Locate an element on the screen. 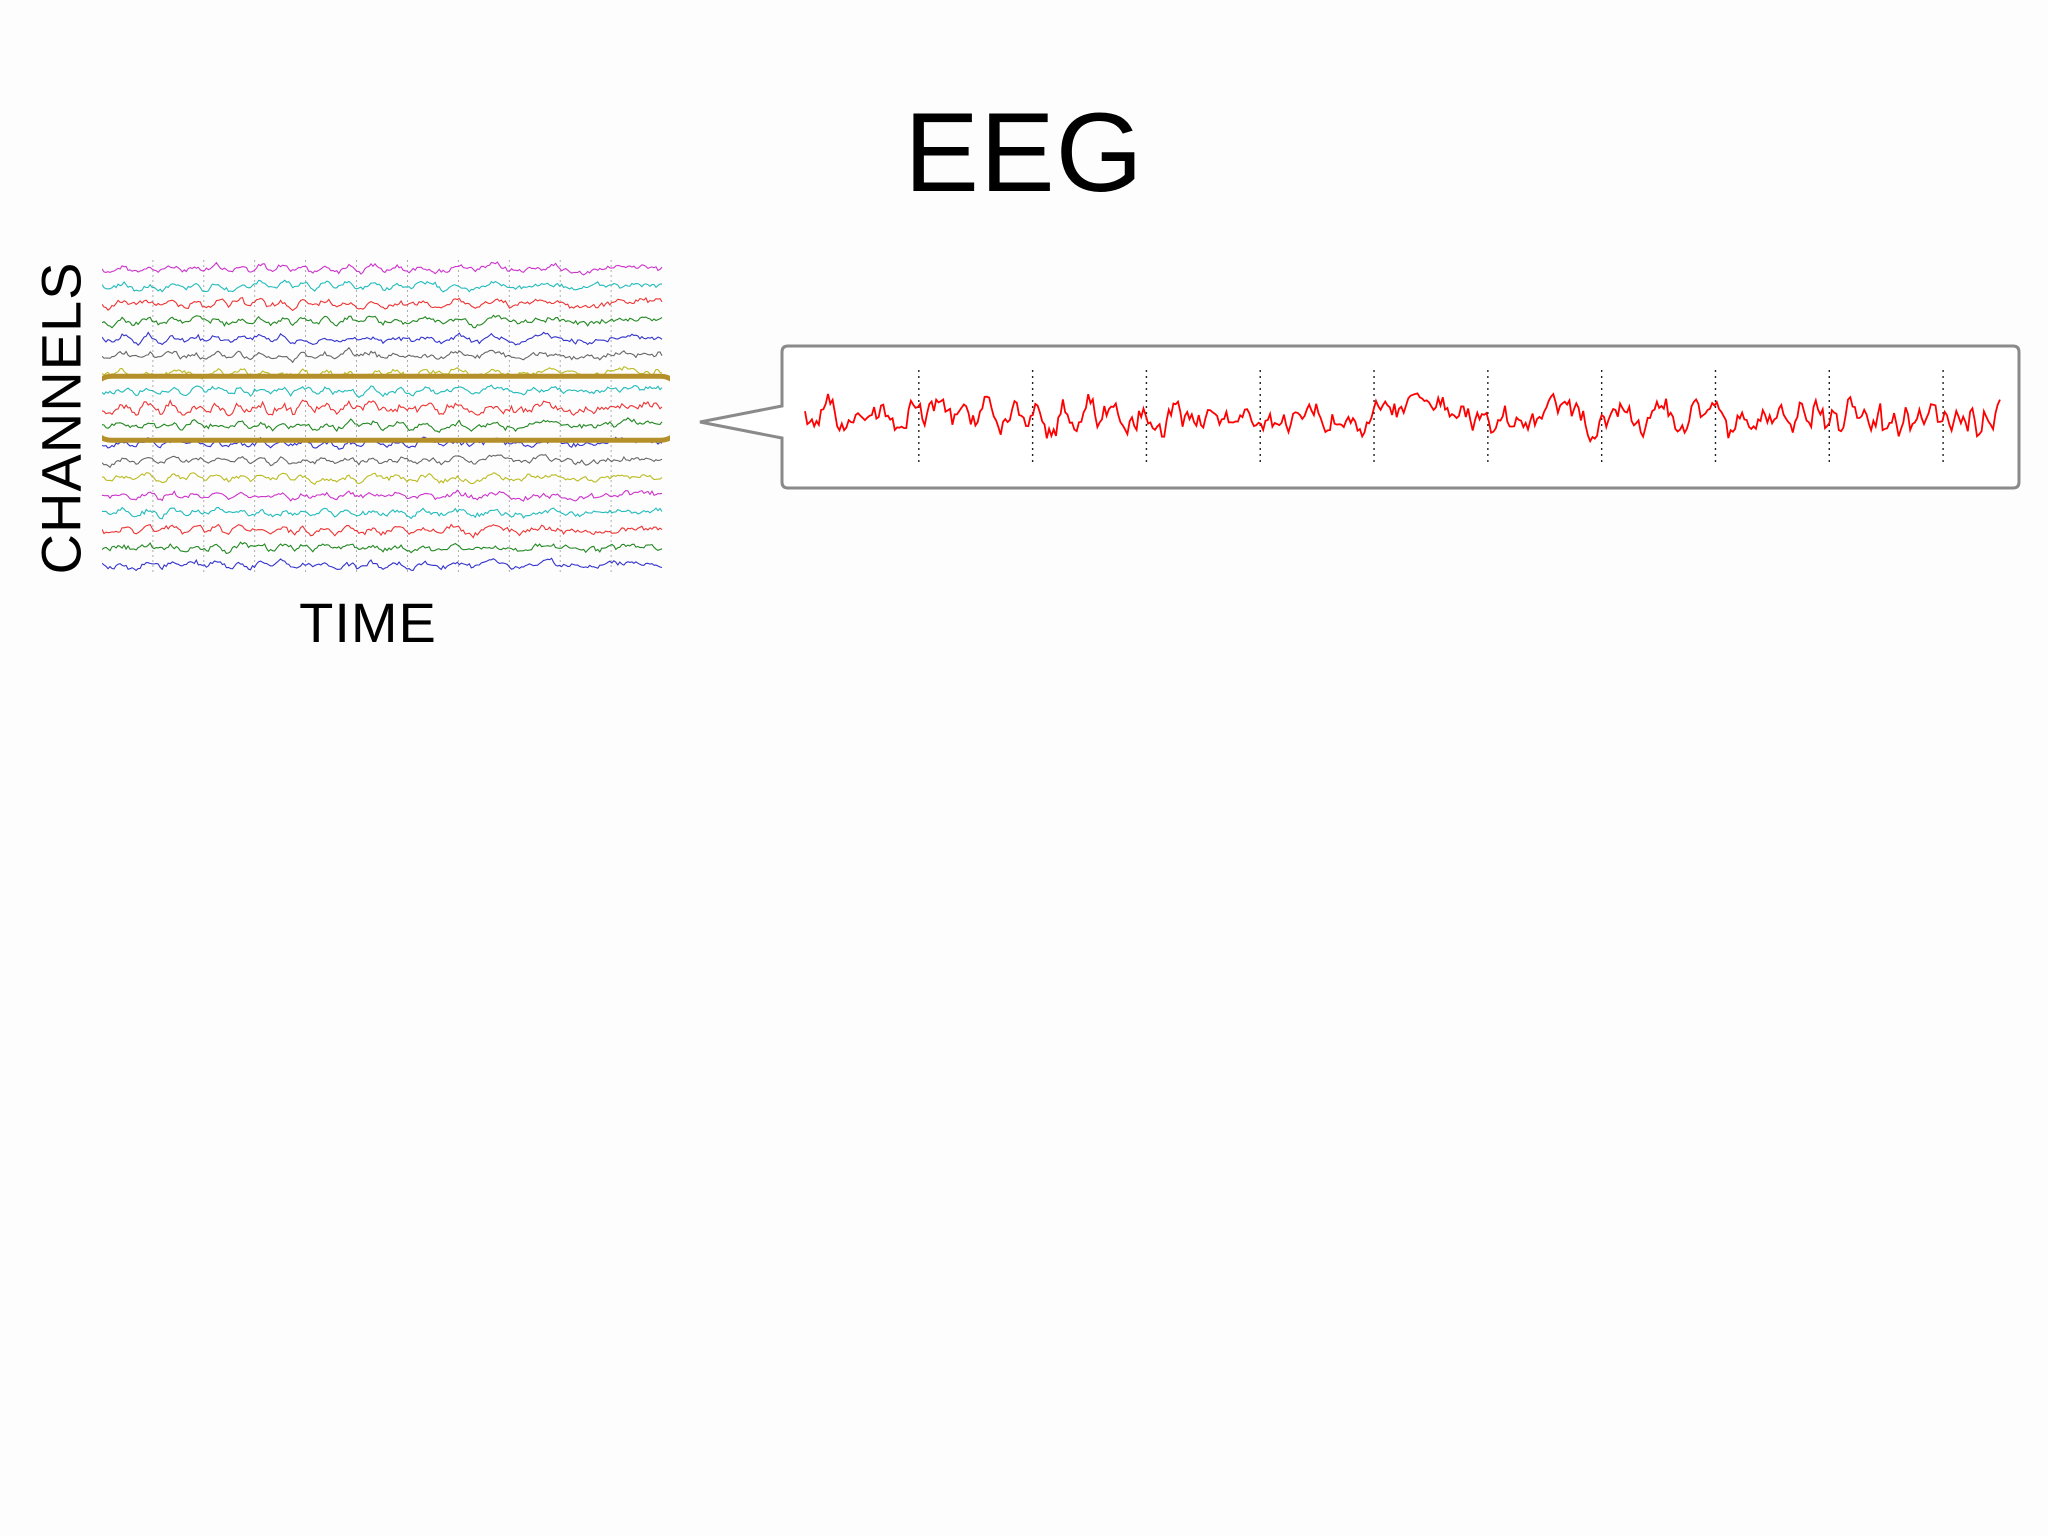 The image size is (2048, 1536). eeg-multichannel-plot is located at coordinates (386, 417).